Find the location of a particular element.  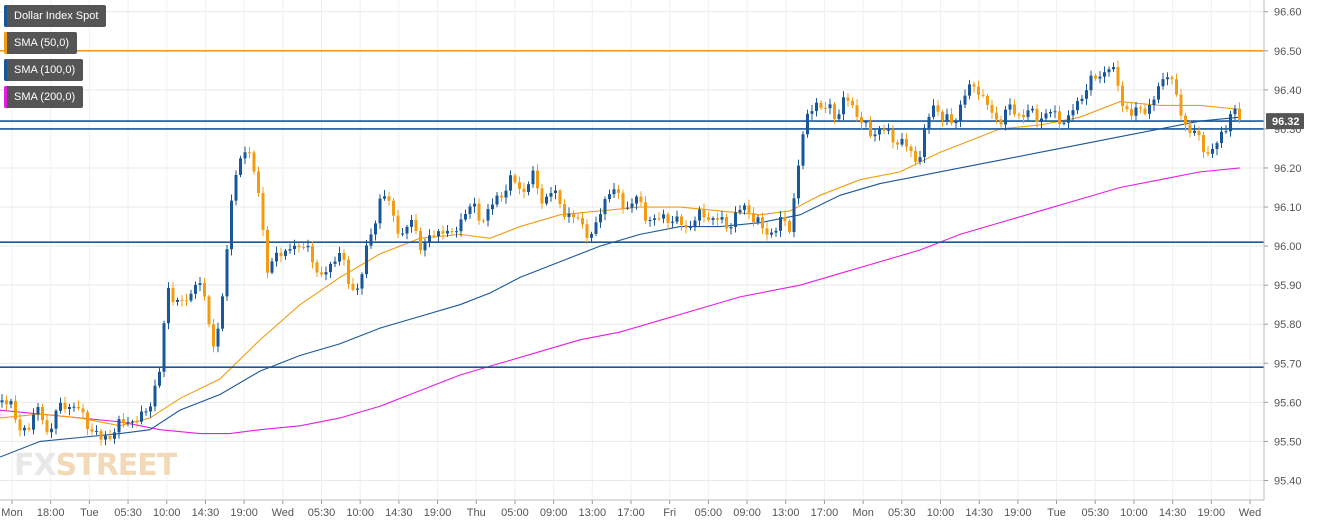

legend-label: SMA (100,0) is located at coordinates (45, 70).